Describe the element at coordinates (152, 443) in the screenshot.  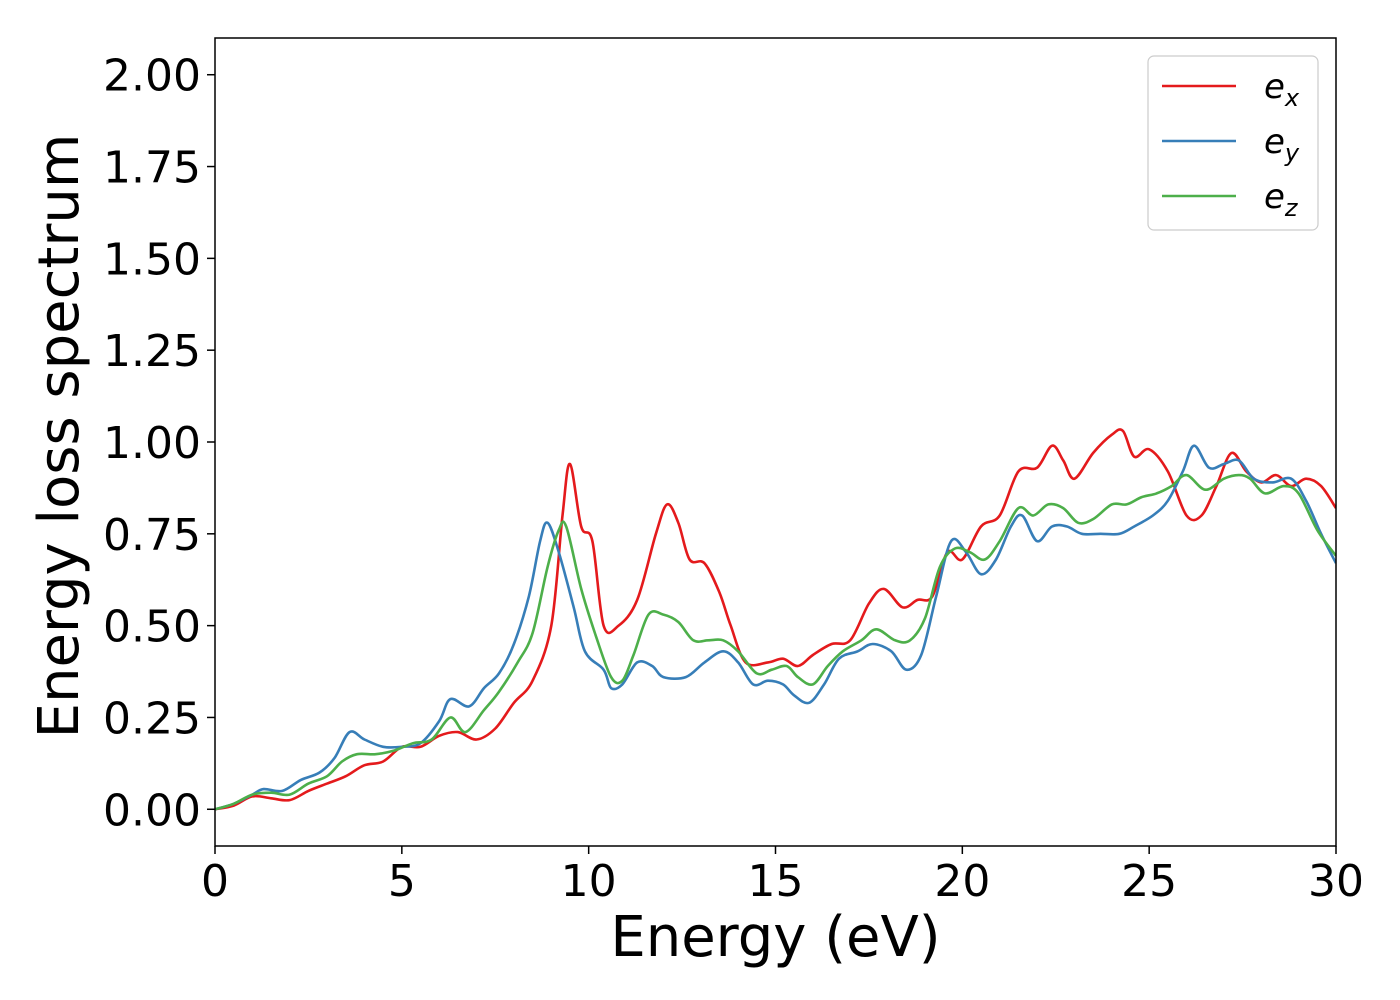
I see `y-tick-label: 1.00` at that location.